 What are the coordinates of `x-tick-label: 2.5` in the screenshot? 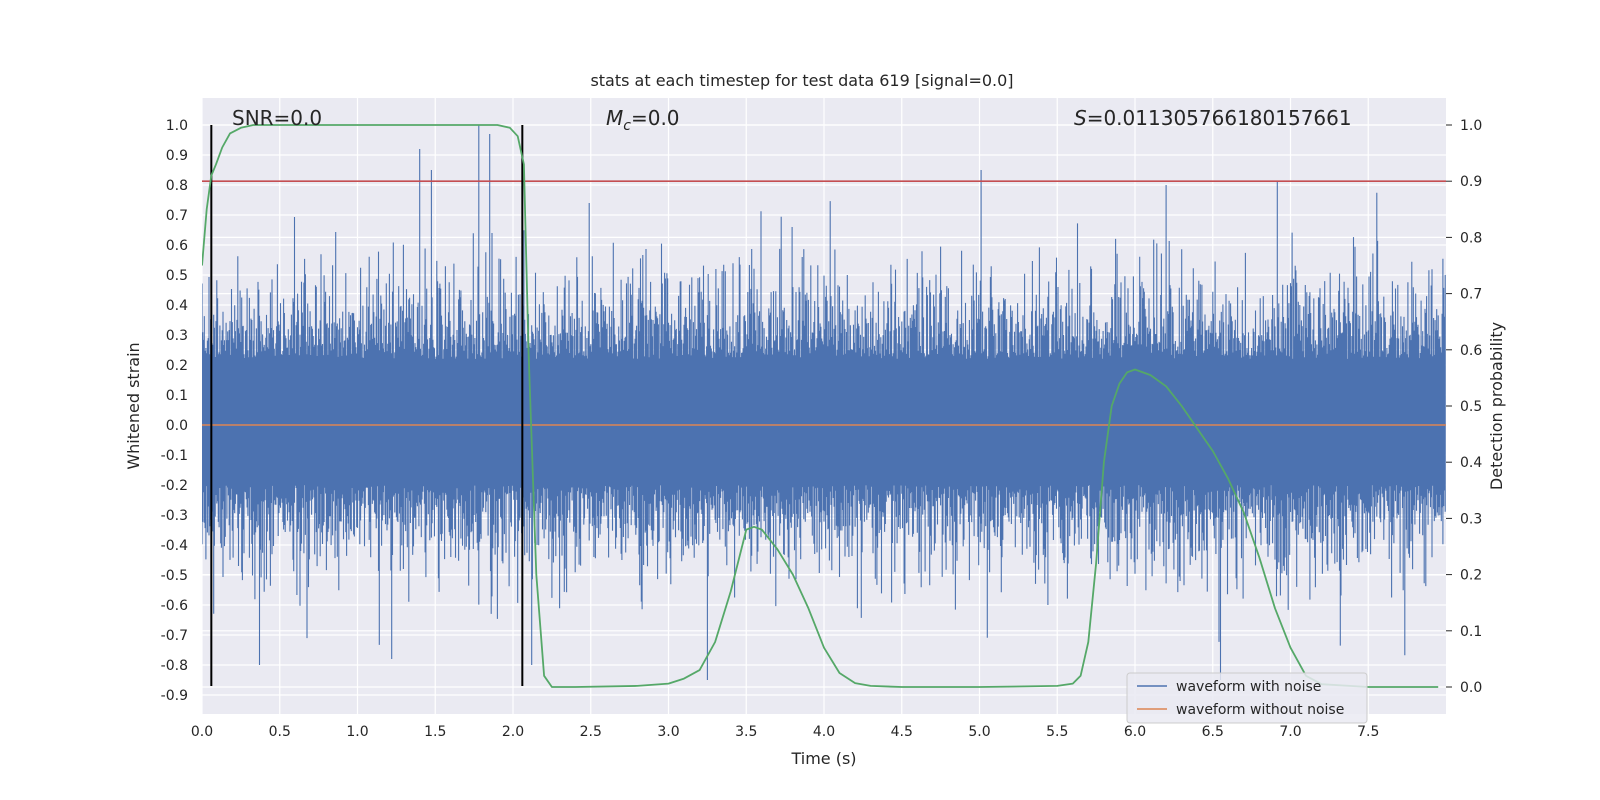 It's located at (591, 732).